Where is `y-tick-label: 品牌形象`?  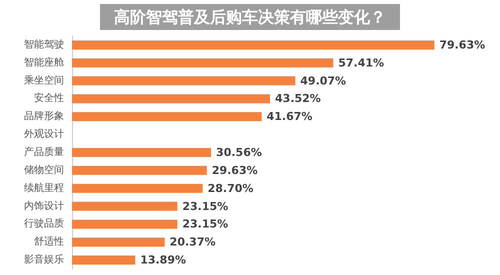
y-tick-label: 品牌形象 is located at coordinates (44, 116).